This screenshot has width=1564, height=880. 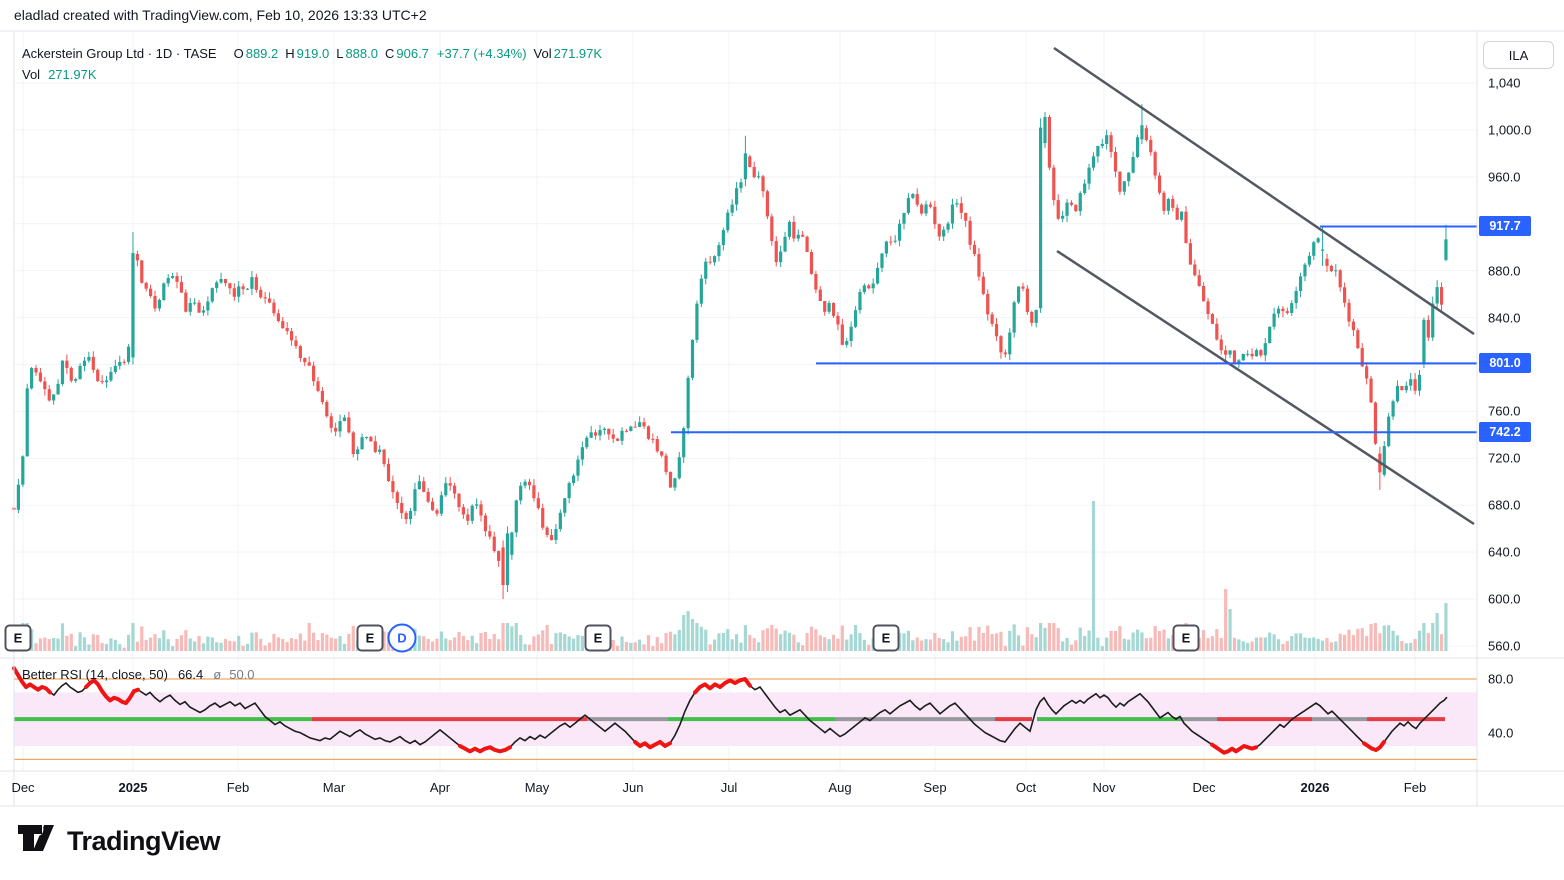 What do you see at coordinates (1505, 363) in the screenshot?
I see `price-level-label: 801.0` at bounding box center [1505, 363].